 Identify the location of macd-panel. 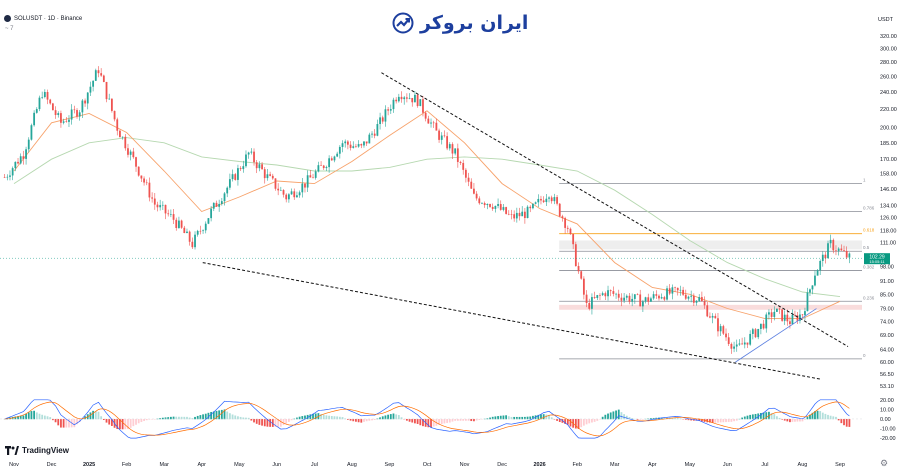
(431, 419).